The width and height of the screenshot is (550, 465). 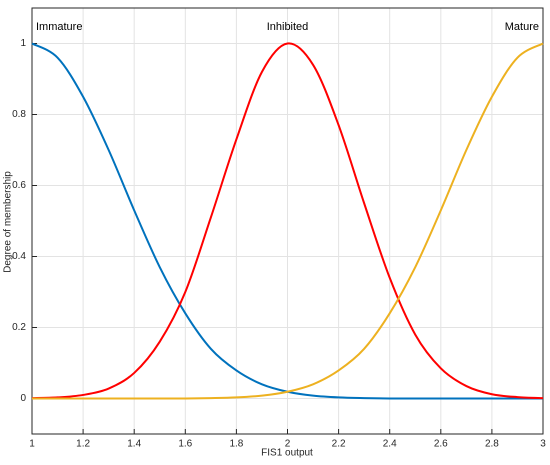 I want to click on x-tick-label: 1.8, so click(x=236, y=444).